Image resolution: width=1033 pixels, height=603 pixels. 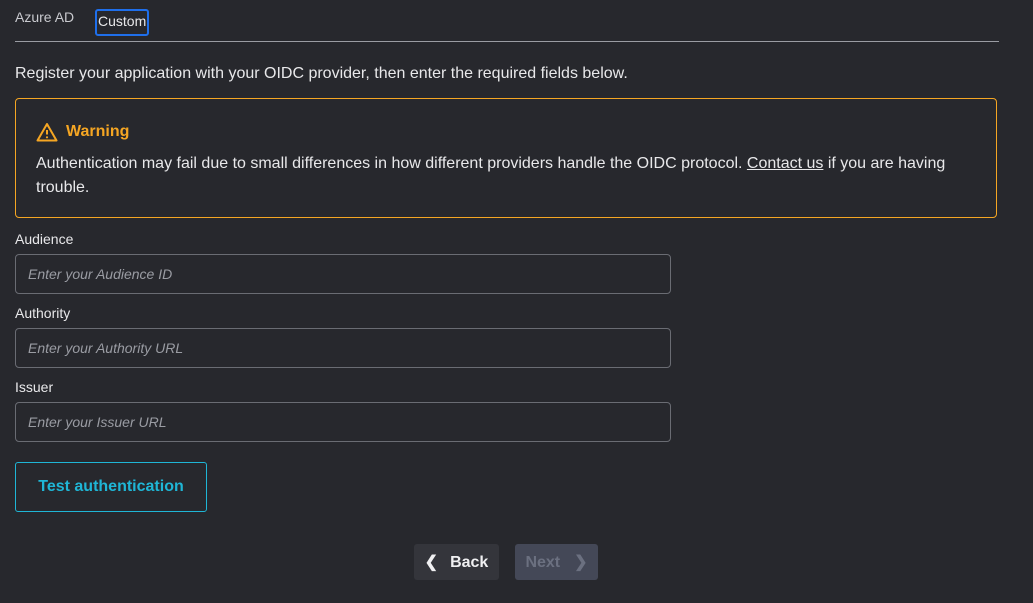 I want to click on test-authentication-button: Test authentication, so click(x=111, y=487).